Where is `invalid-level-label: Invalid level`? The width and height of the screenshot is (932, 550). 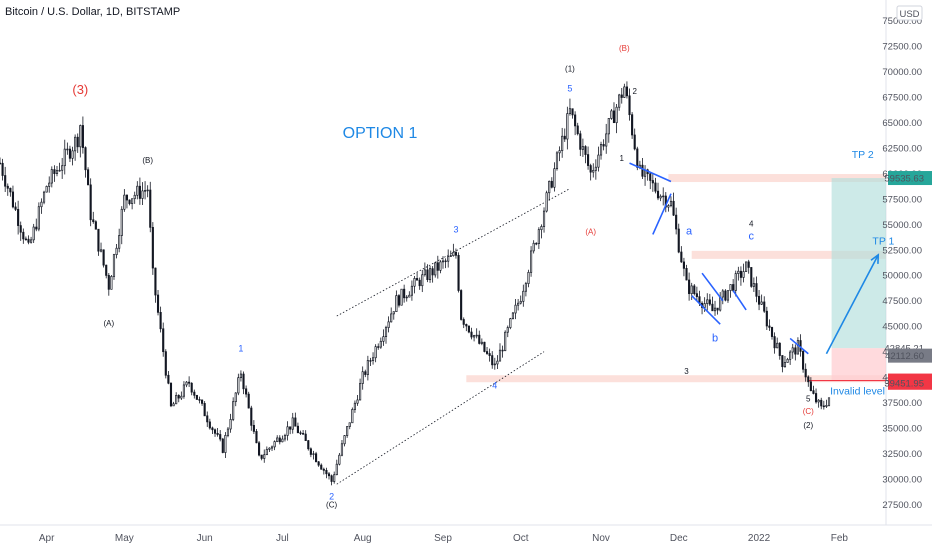 invalid-level-label: Invalid level is located at coordinates (857, 392).